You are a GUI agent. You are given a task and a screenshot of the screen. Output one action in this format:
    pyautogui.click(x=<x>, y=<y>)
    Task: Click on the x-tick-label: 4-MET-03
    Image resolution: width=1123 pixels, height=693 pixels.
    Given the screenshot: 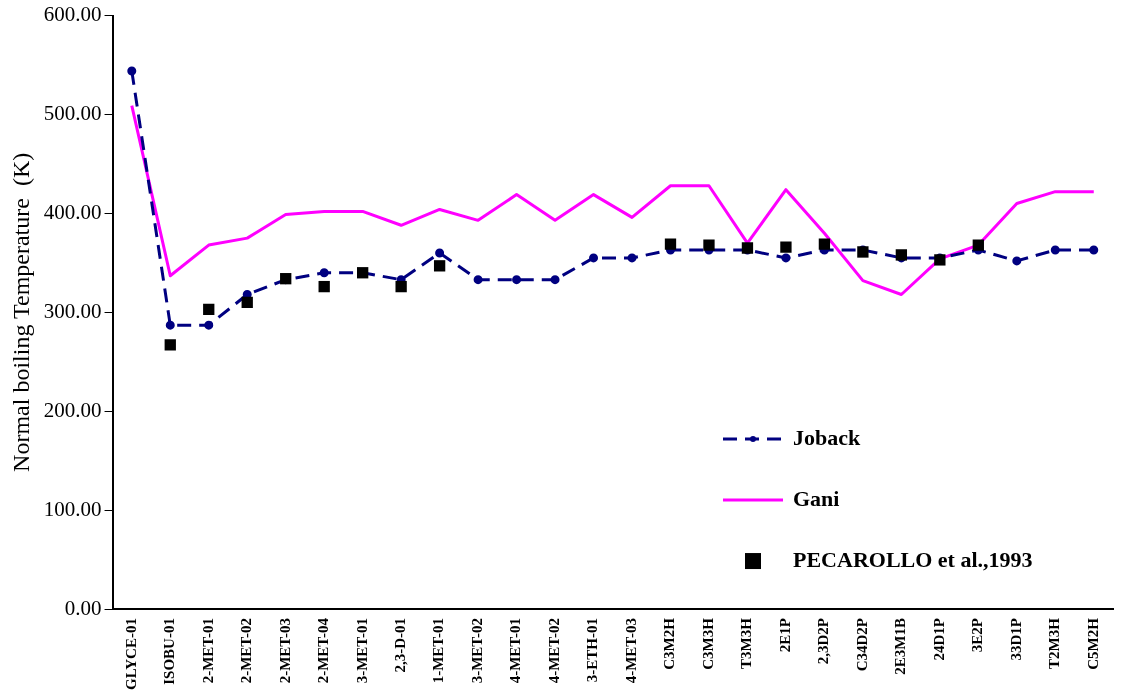 What is the action you would take?
    pyautogui.click(x=630, y=651)
    